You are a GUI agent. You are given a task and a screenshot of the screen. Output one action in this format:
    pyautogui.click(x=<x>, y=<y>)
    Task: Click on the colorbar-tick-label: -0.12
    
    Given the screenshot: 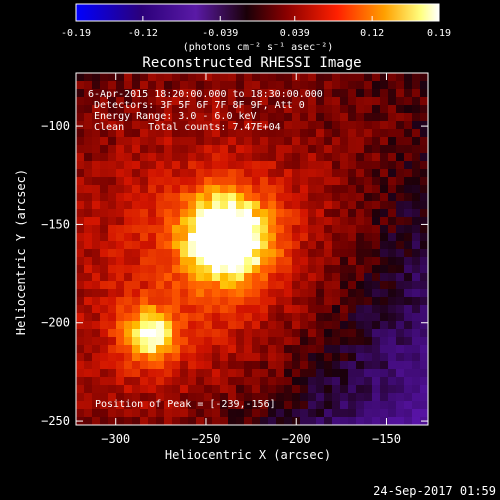 What is the action you would take?
    pyautogui.click(x=143, y=33)
    